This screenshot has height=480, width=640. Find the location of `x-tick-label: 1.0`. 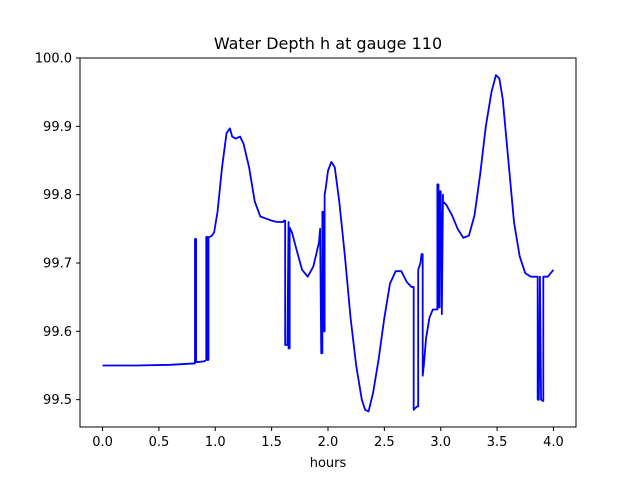

x-tick-label: 1.0 is located at coordinates (215, 442).